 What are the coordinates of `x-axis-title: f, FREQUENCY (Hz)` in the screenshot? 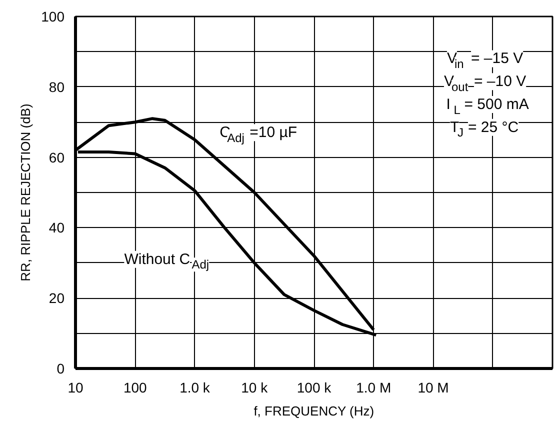 It's located at (314, 411).